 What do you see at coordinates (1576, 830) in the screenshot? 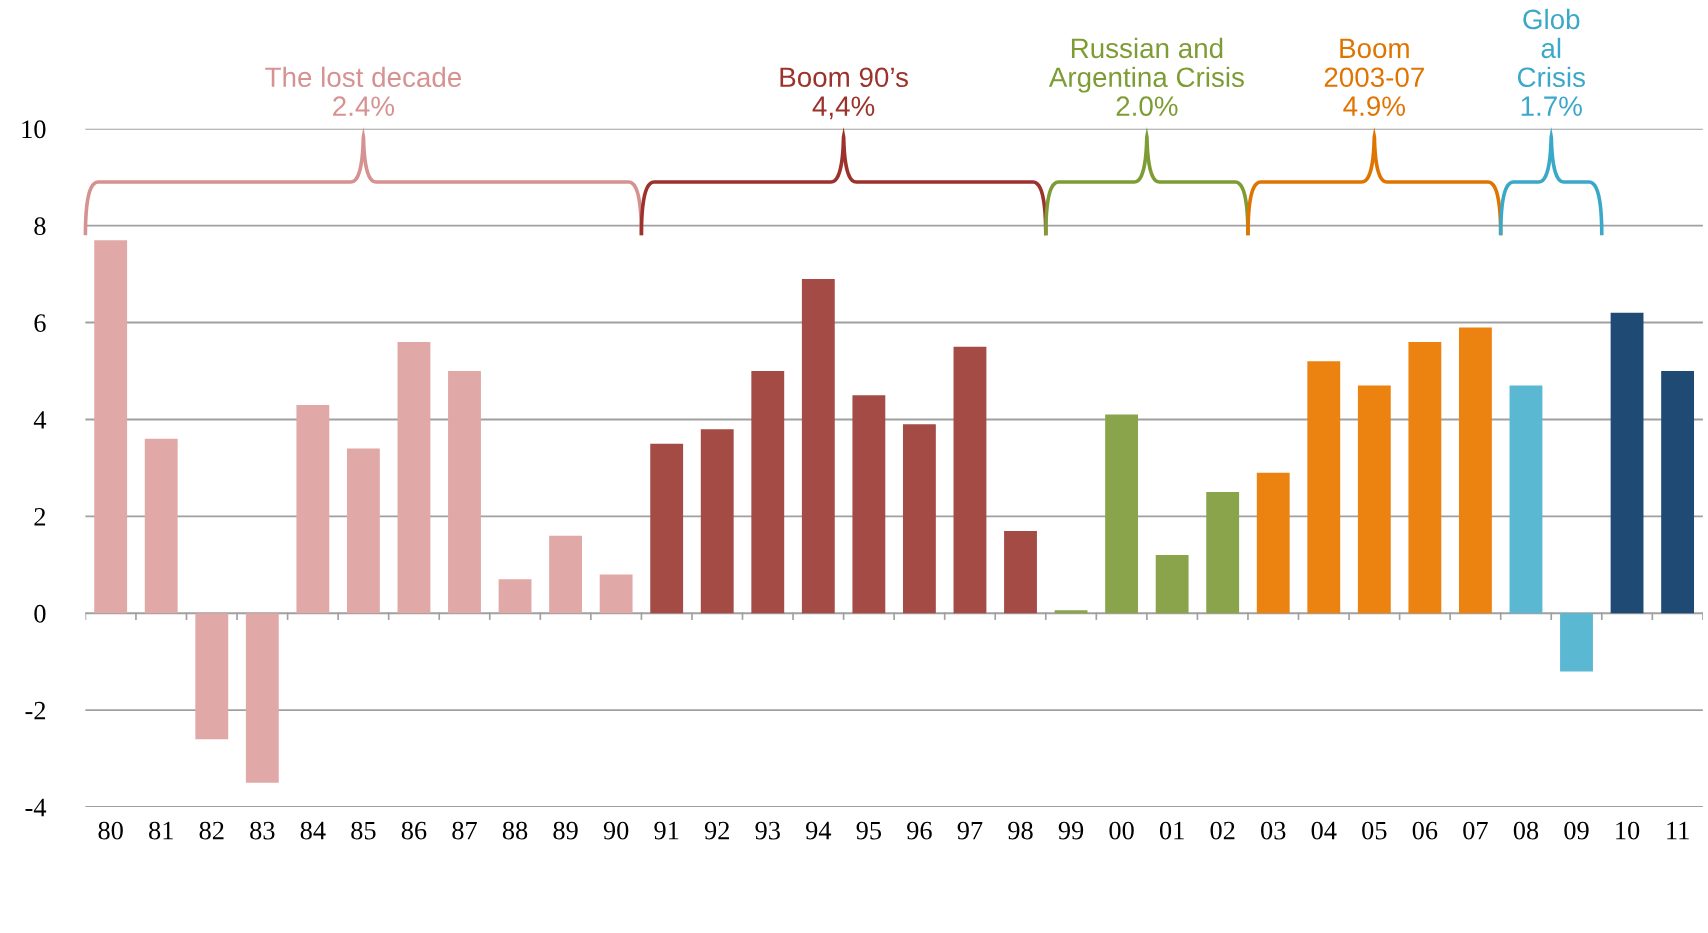
I see `x-tick-label: 09` at bounding box center [1576, 830].